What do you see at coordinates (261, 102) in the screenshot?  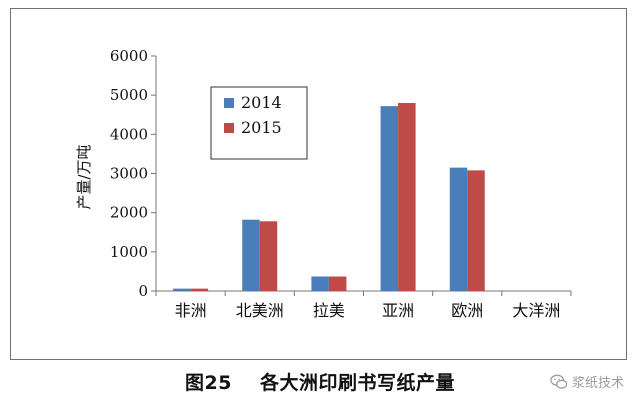 I see `legend-label: 2014` at bounding box center [261, 102].